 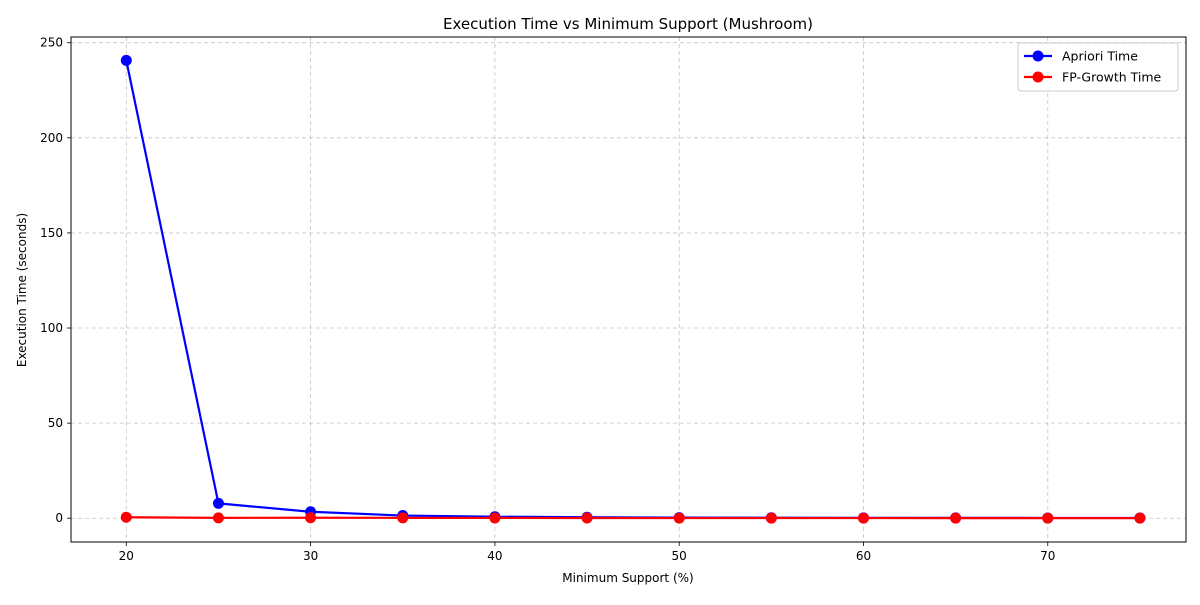 What do you see at coordinates (587, 552) in the screenshot?
I see `x-axis: 20 30 40 50 60 70` at bounding box center [587, 552].